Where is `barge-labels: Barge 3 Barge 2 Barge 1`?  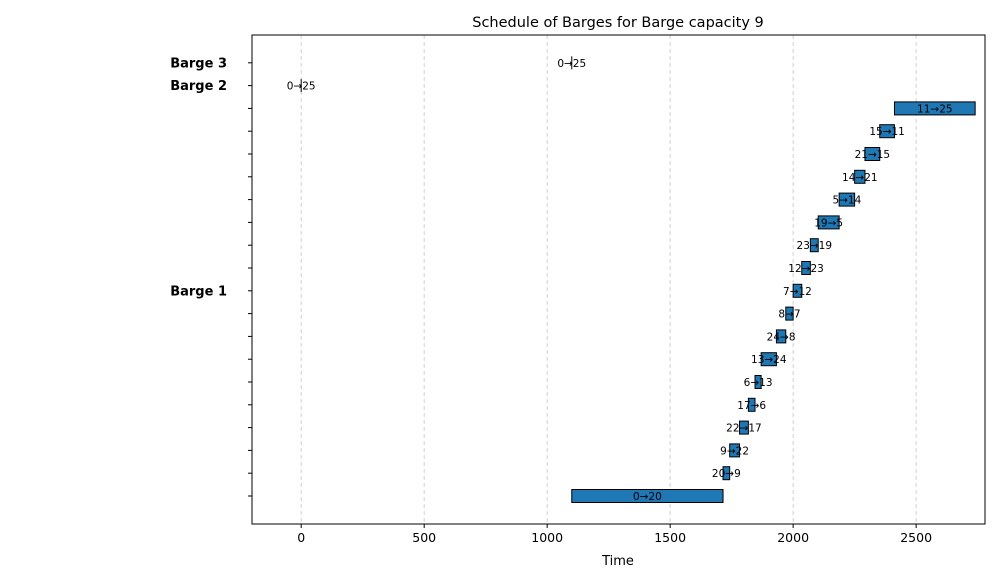
barge-labels: Barge 3 Barge 2 Barge 1 is located at coordinates (198, 177).